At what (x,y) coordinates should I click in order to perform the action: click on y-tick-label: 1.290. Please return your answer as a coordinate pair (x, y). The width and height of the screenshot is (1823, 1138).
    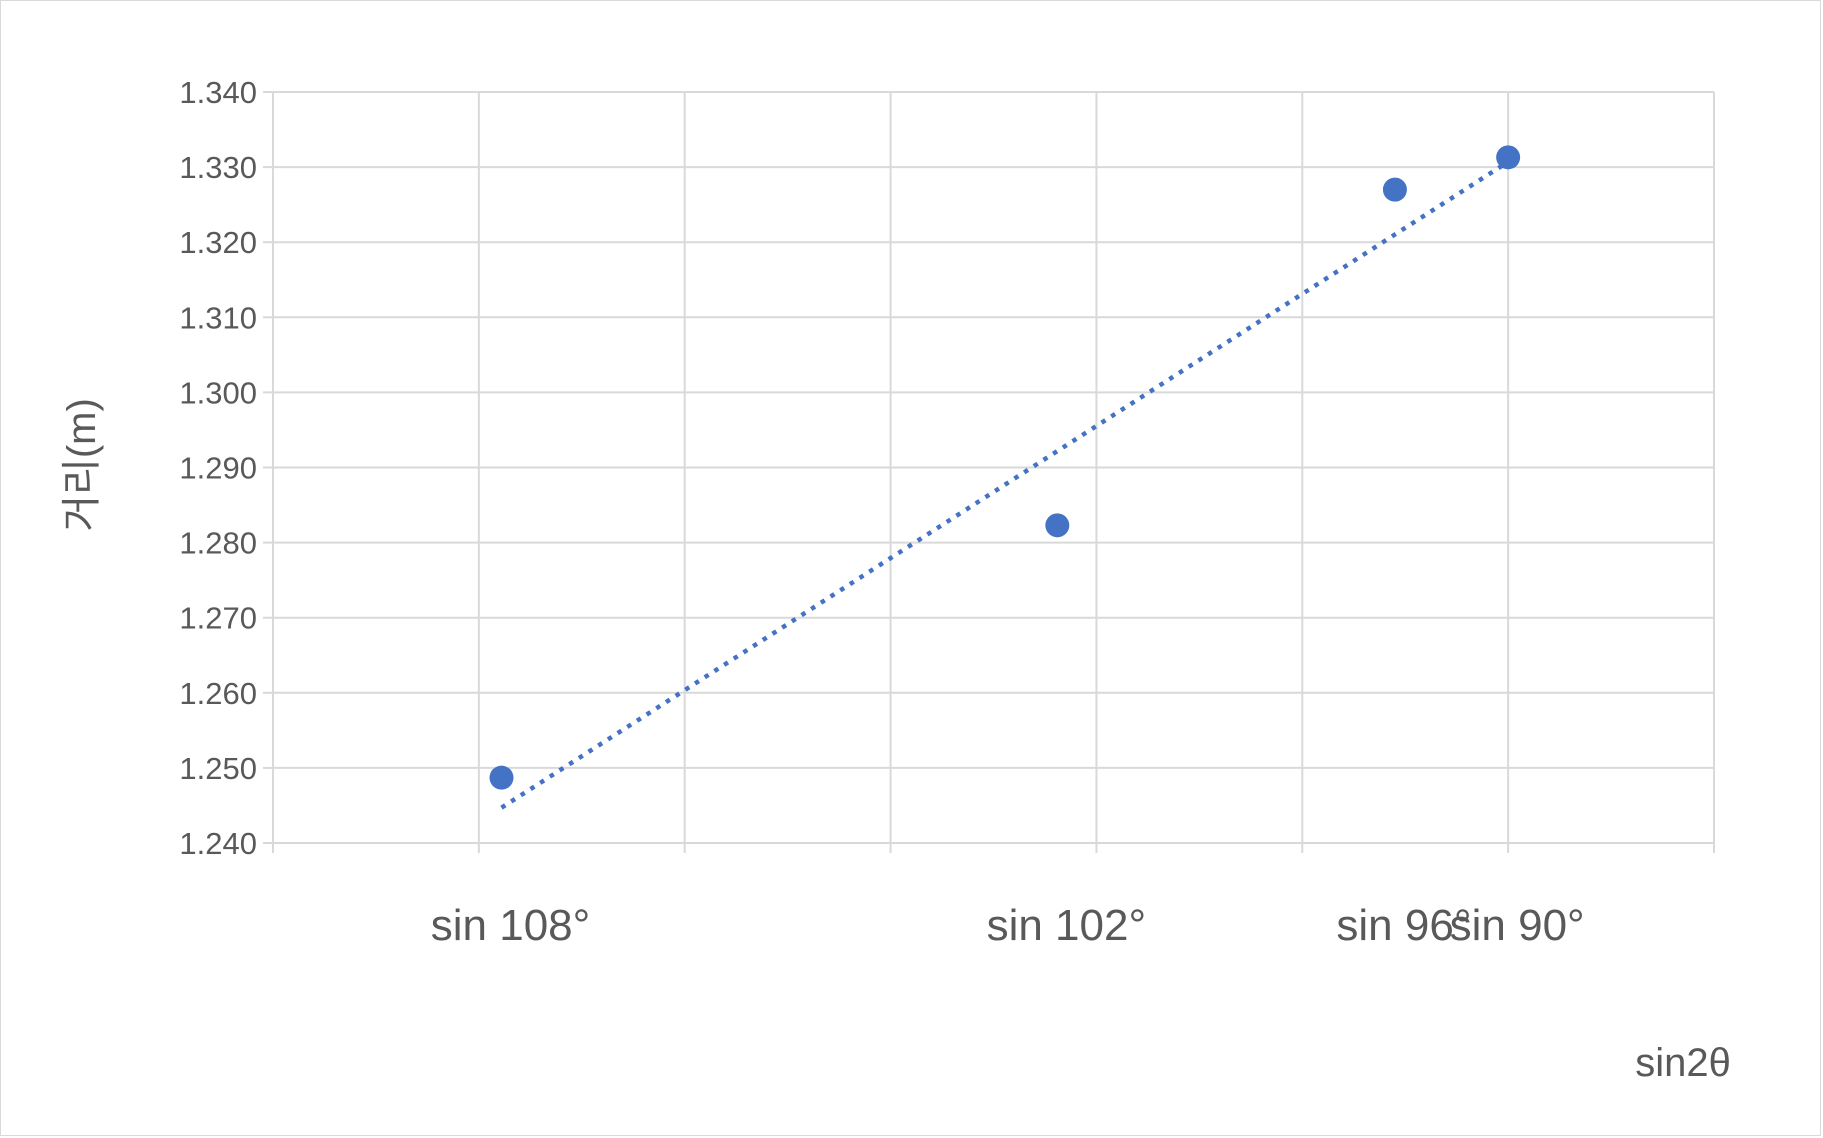
    Looking at the image, I should click on (218, 468).